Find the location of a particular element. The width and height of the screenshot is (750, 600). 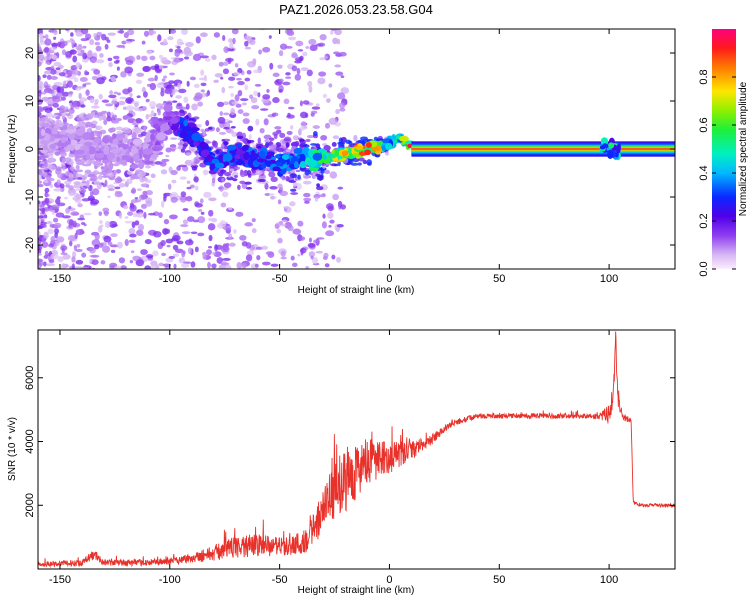

spectrogram-y-tick-label: -20 is located at coordinates (30, 245).